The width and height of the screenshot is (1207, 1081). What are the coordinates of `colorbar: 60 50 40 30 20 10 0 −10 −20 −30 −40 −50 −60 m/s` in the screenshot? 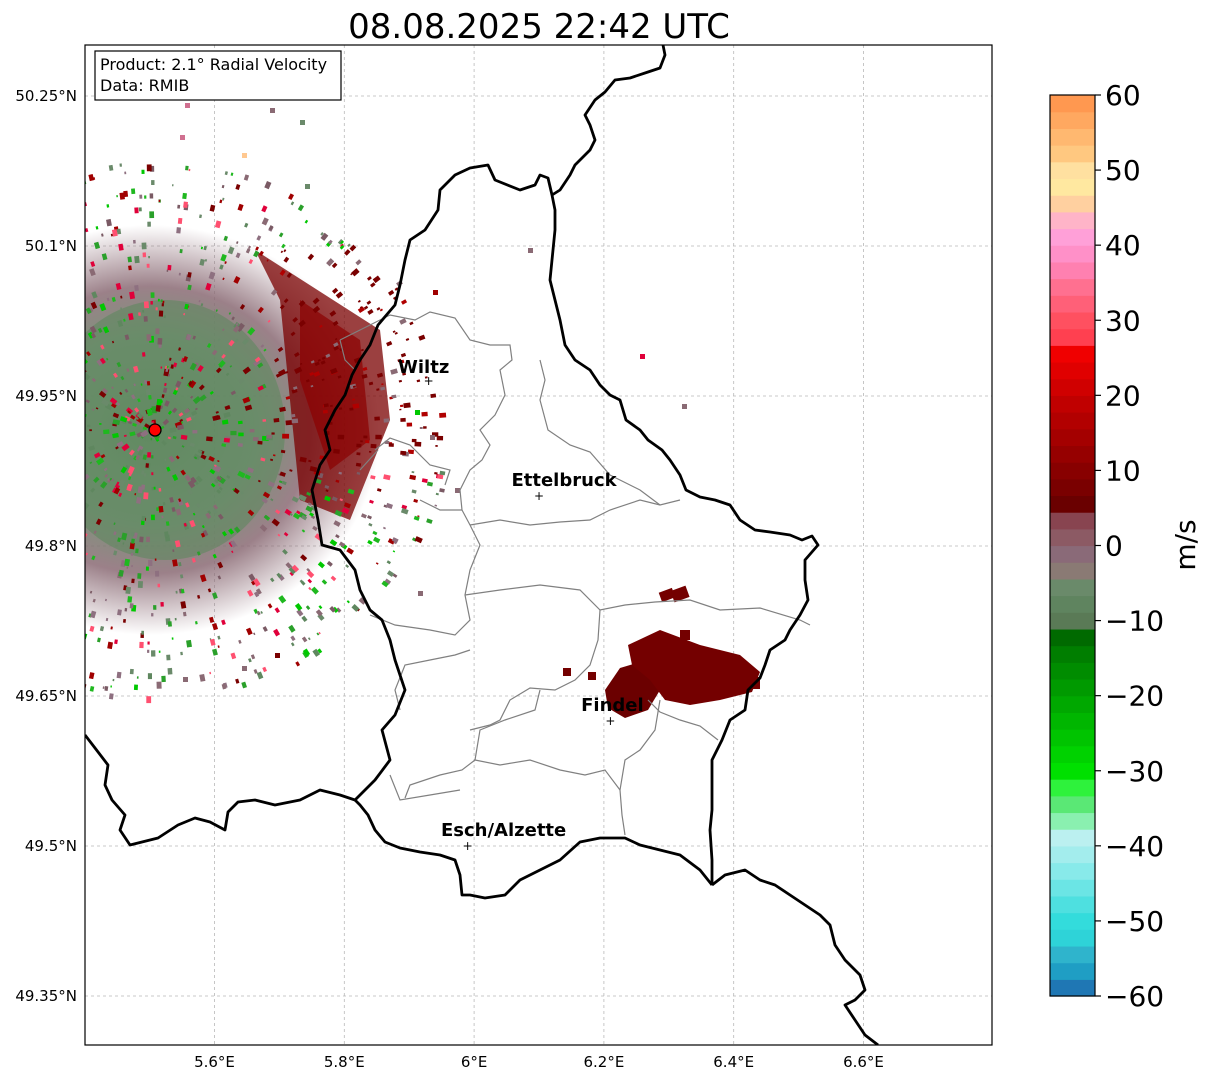 It's located at (1125, 546).